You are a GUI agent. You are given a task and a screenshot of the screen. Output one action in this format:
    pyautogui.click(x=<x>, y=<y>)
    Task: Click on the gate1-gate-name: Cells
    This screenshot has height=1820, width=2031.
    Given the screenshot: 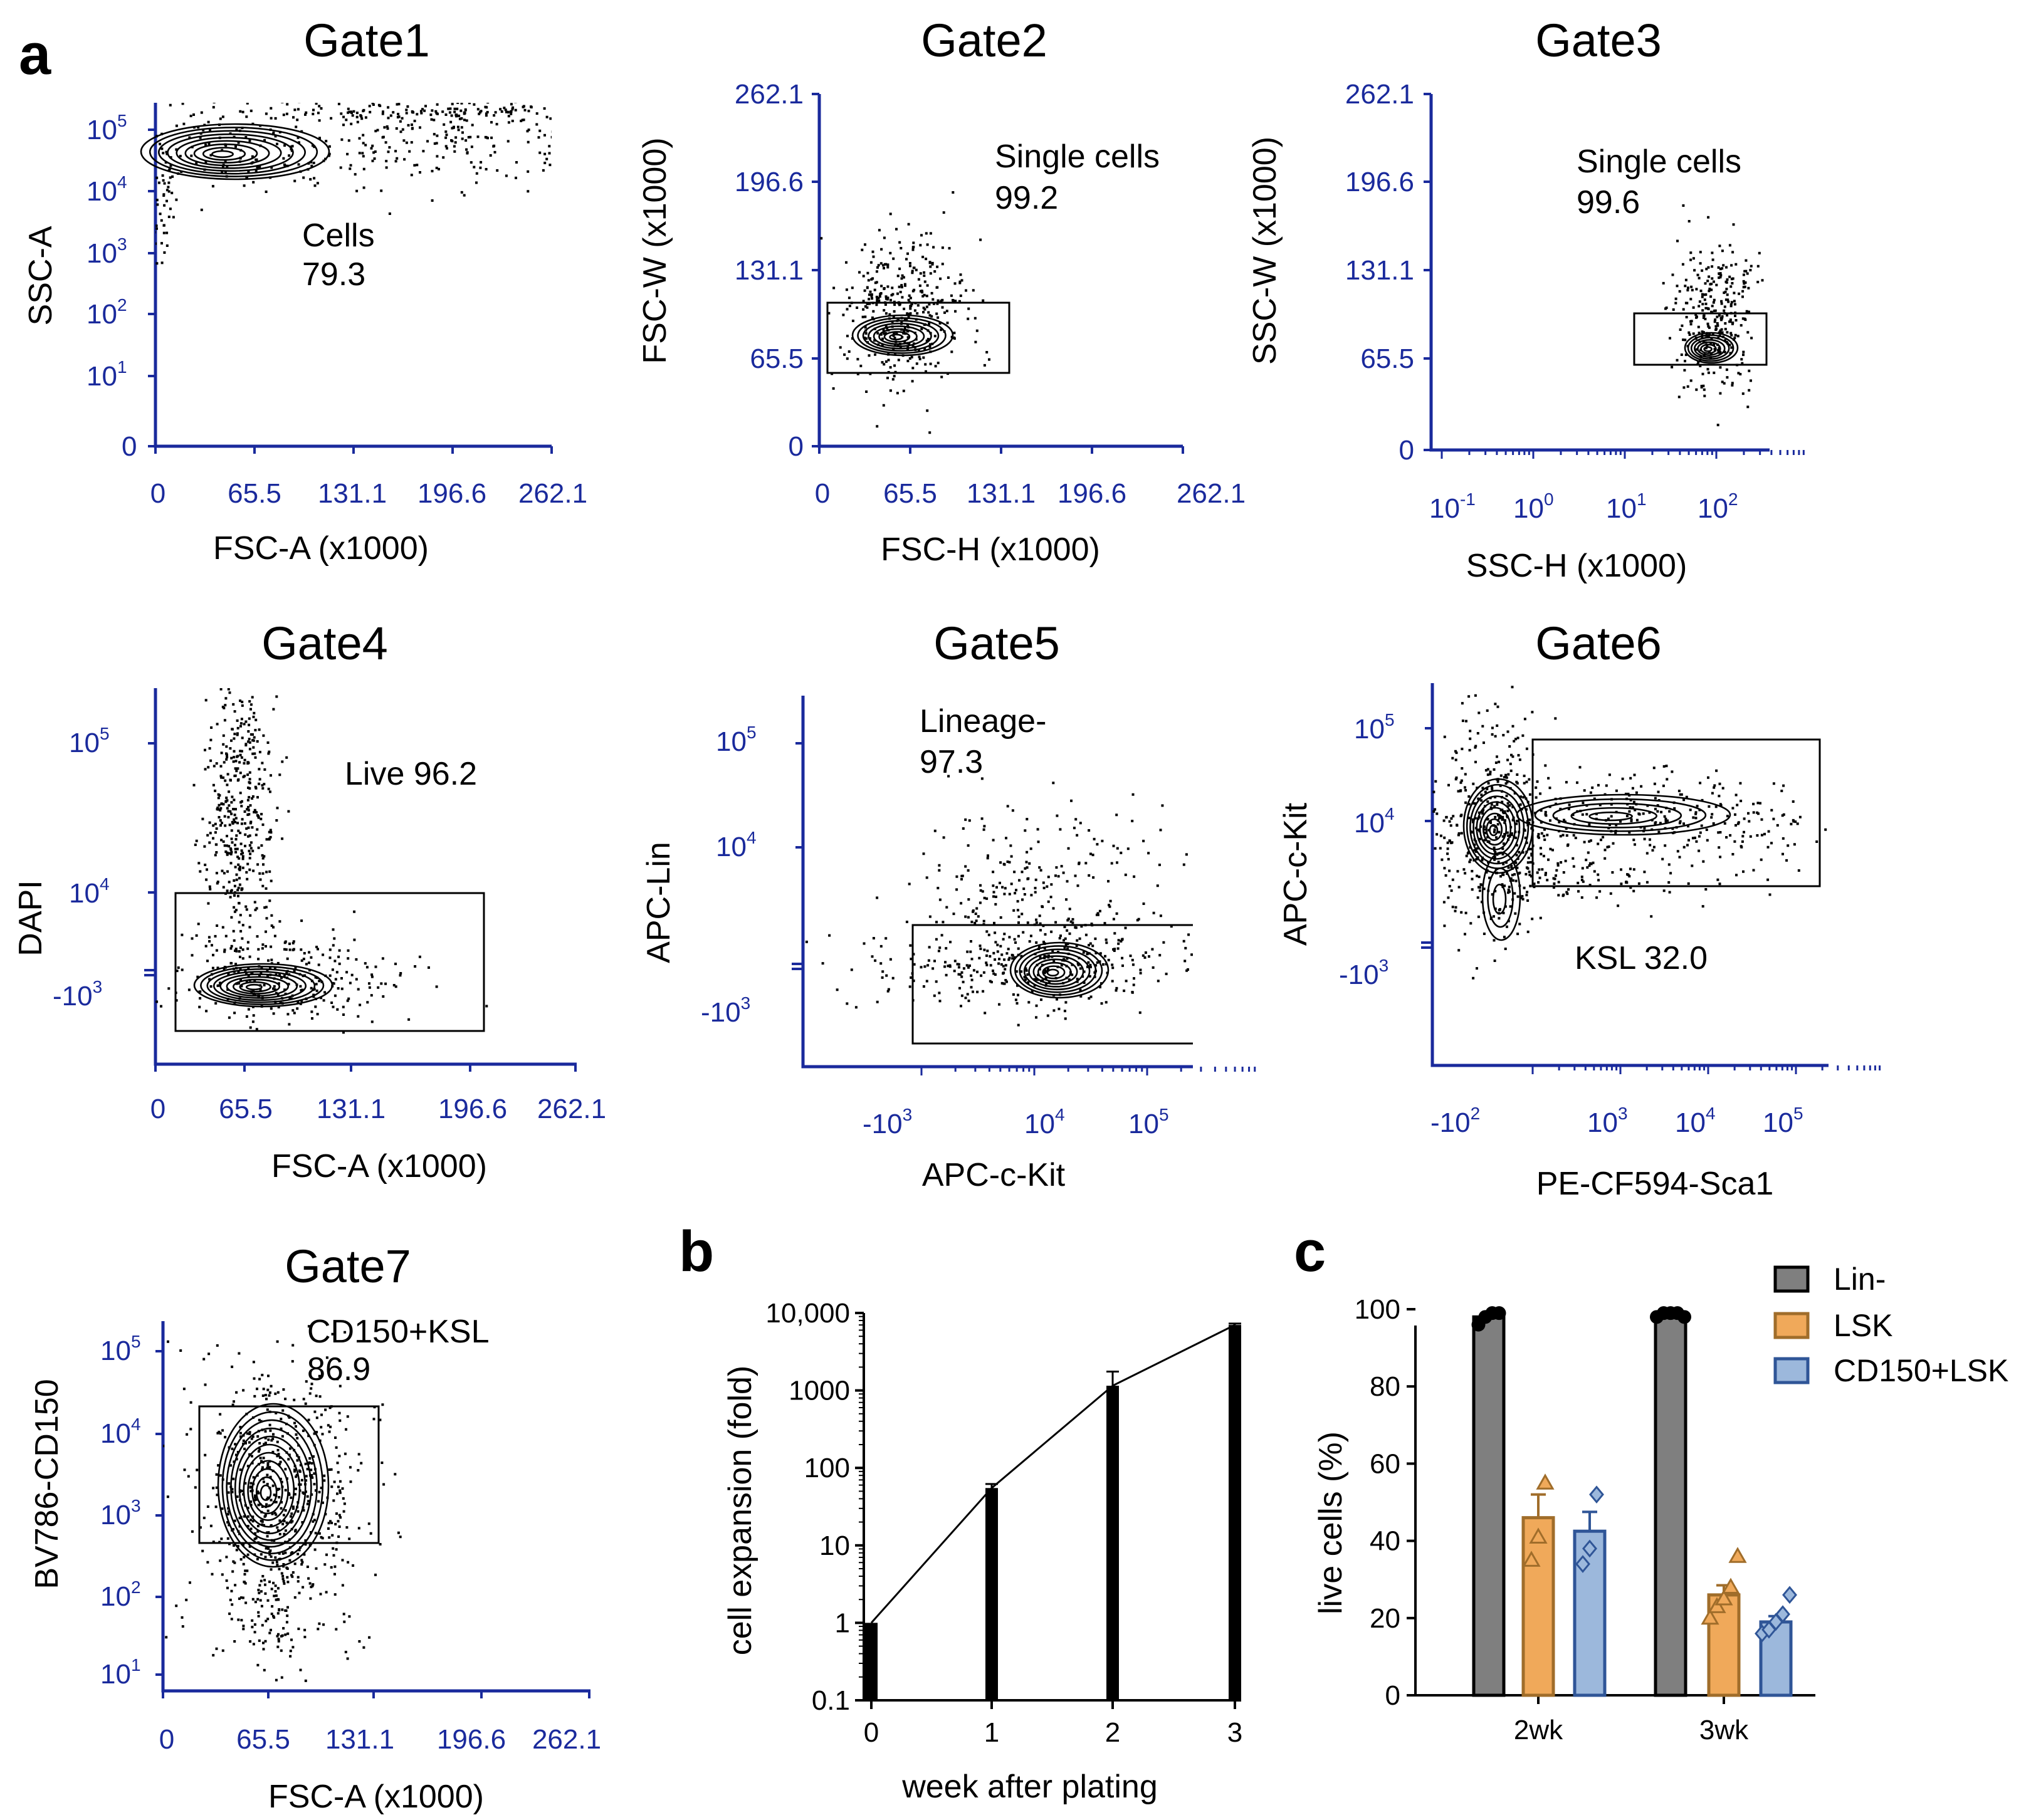 What is the action you would take?
    pyautogui.click(x=338, y=235)
    